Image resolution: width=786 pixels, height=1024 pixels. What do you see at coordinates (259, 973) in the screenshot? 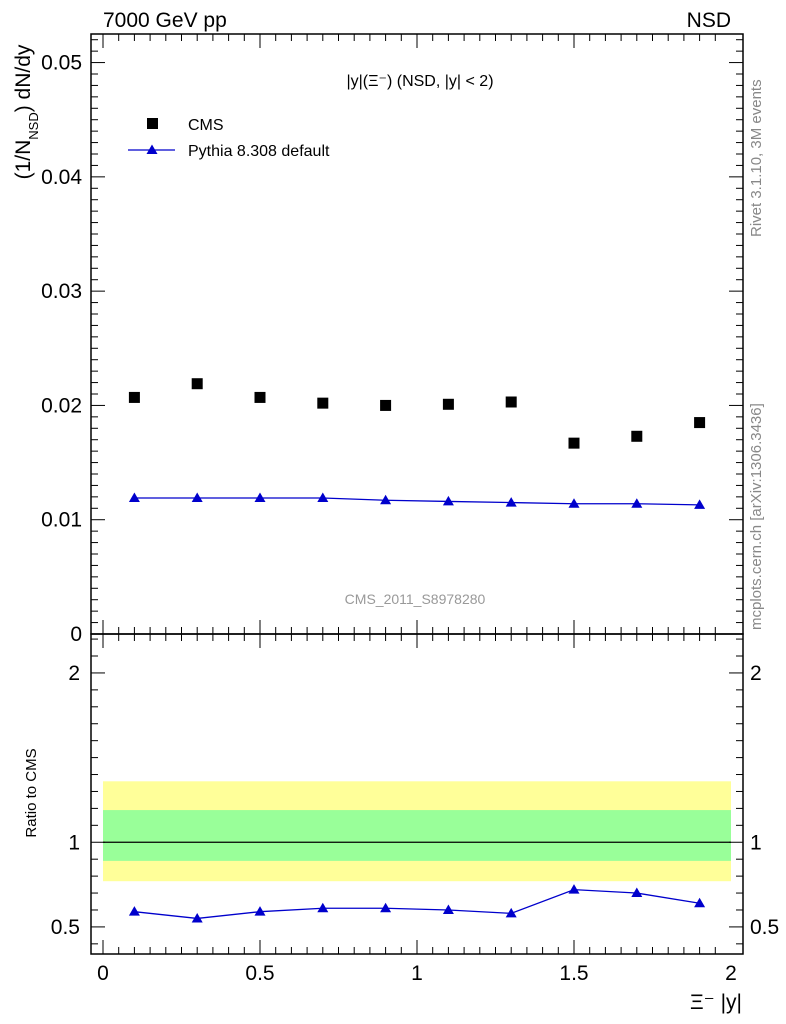
I see `x-tick-label: 0.5` at bounding box center [259, 973].